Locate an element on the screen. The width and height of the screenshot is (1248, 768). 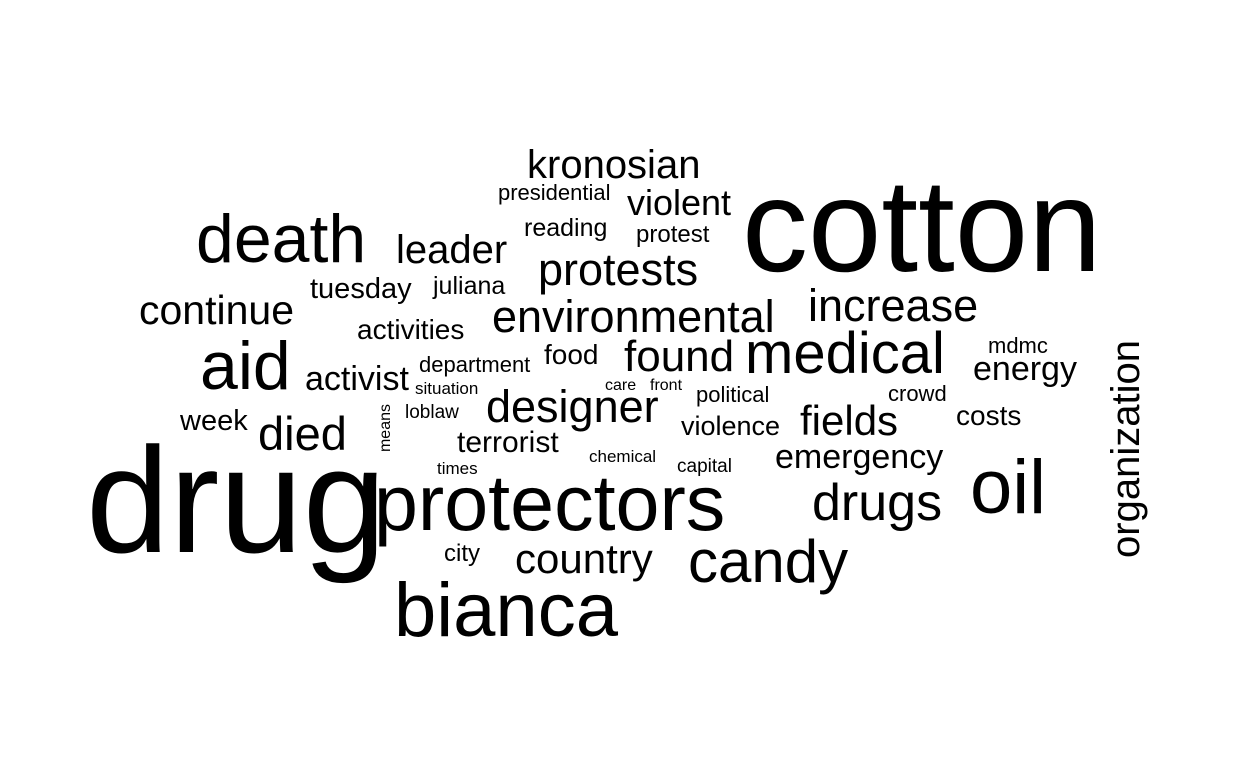
word-death: death is located at coordinates (281, 239).